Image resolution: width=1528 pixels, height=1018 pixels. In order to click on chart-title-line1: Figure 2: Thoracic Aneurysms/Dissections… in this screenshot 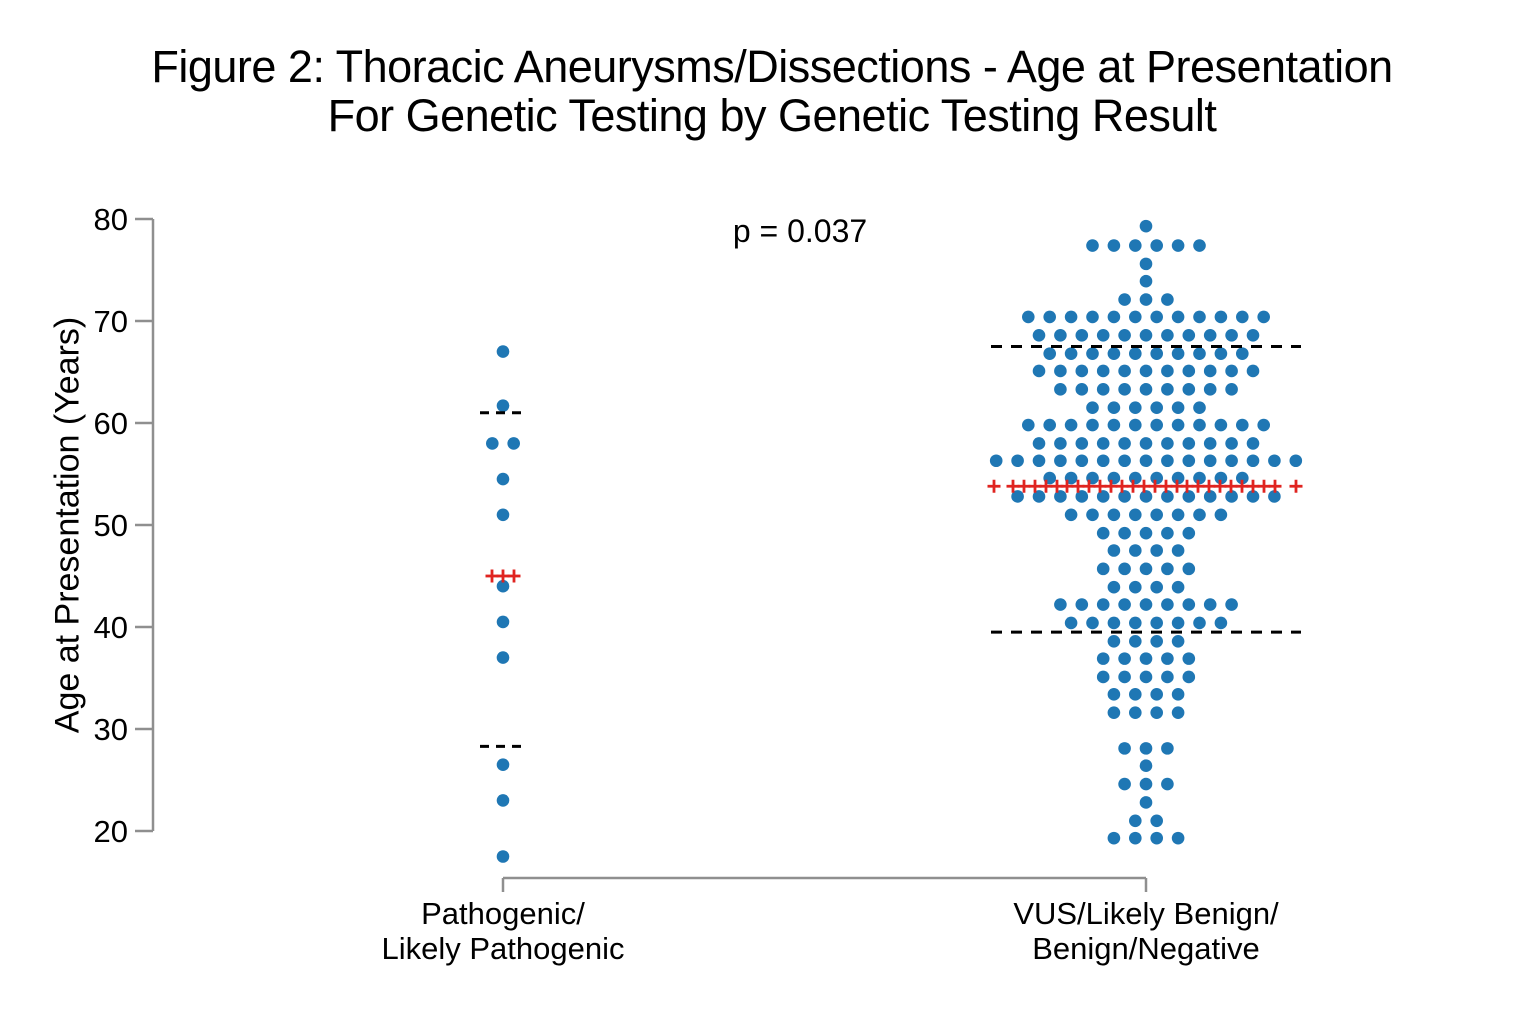, I will do `click(772, 66)`.